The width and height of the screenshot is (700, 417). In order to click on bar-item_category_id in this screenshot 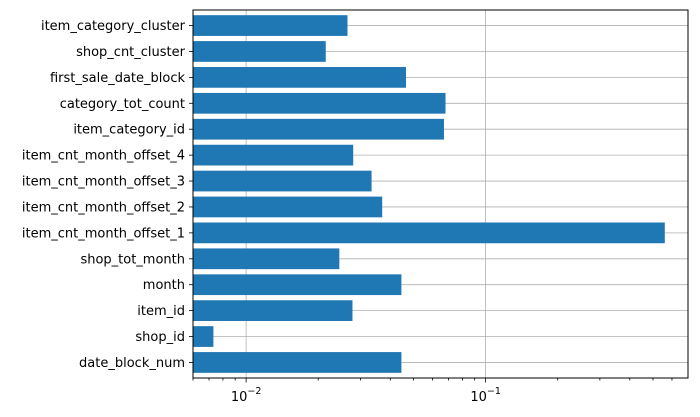, I will do `click(318, 129)`.